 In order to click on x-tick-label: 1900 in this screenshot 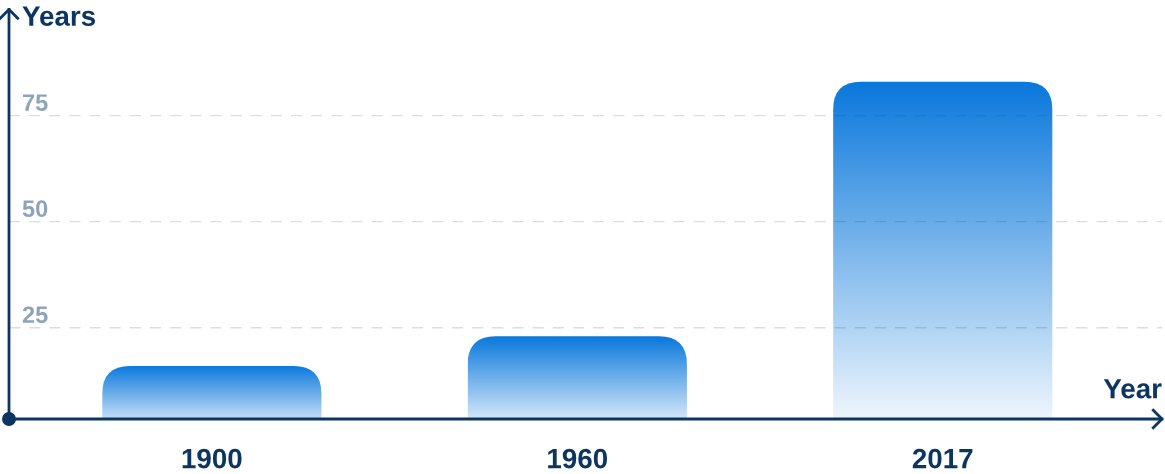, I will do `click(212, 458)`.